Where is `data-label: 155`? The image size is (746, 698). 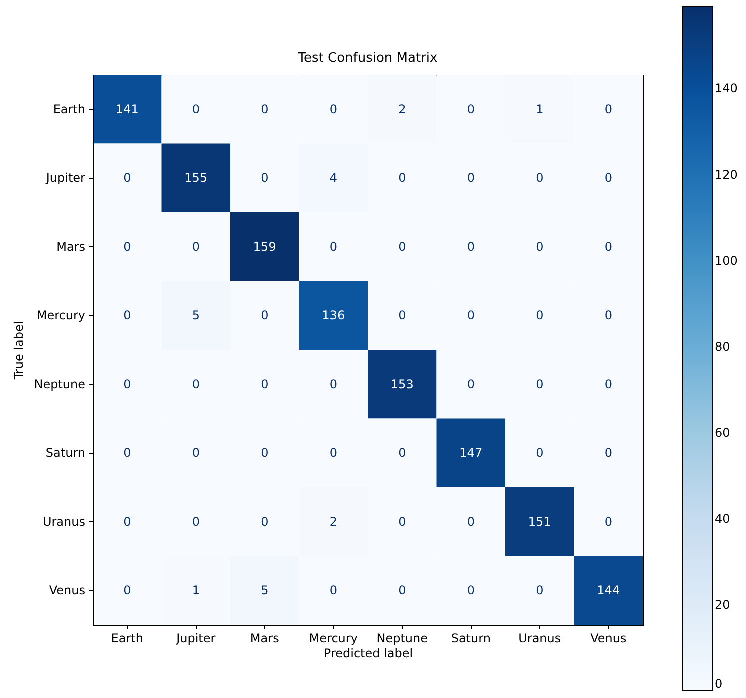 data-label: 155 is located at coordinates (196, 178).